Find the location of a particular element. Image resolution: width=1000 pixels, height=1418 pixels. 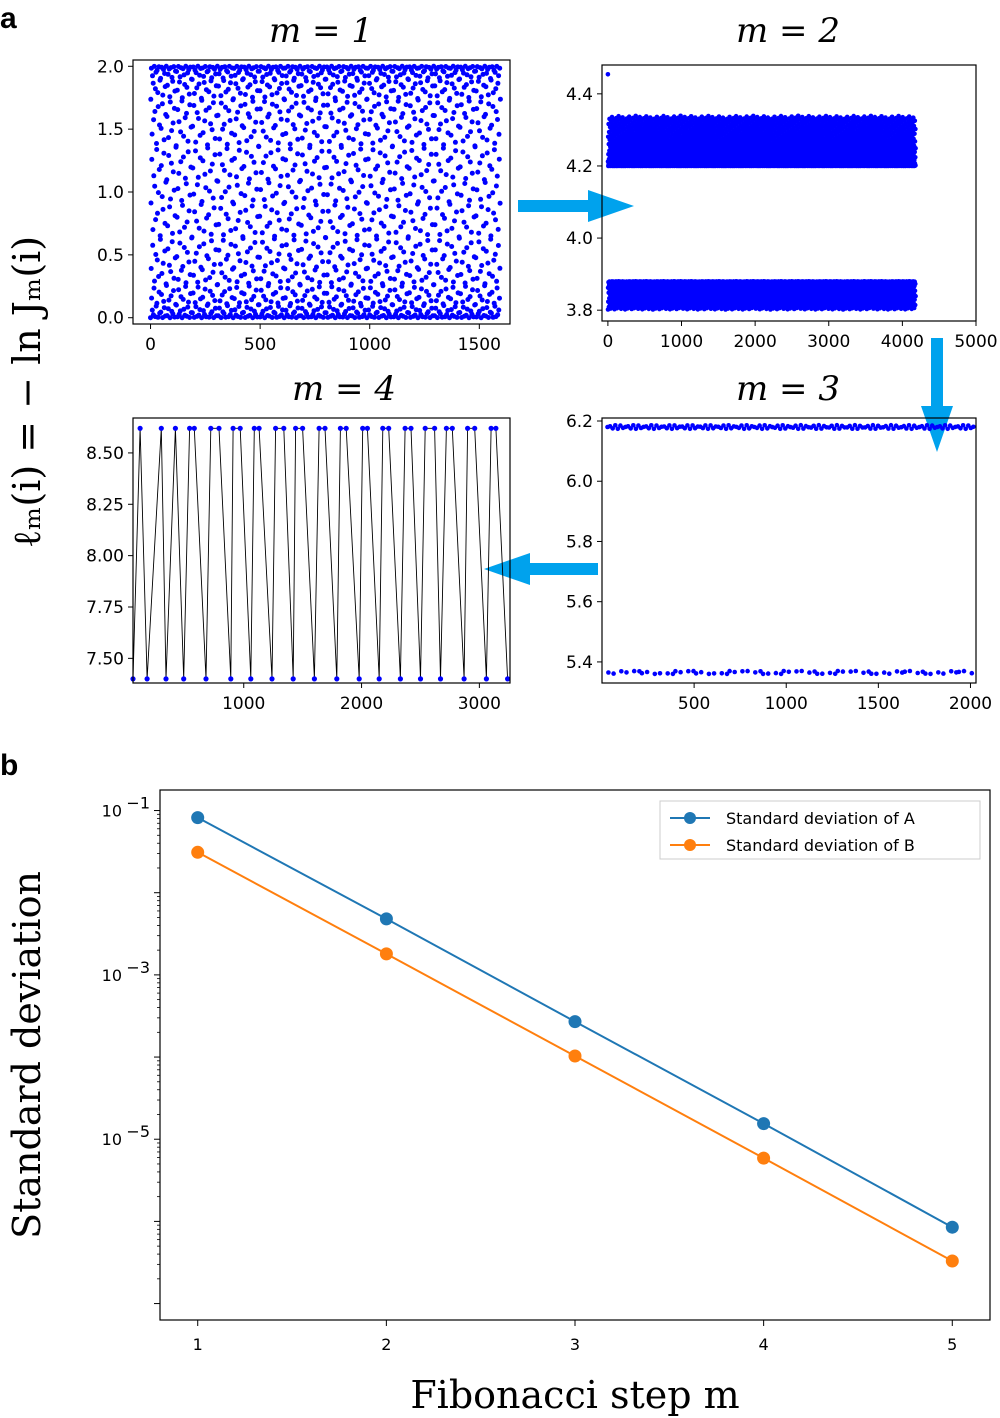

ytick-label: 4.0 is located at coordinates (579, 239).